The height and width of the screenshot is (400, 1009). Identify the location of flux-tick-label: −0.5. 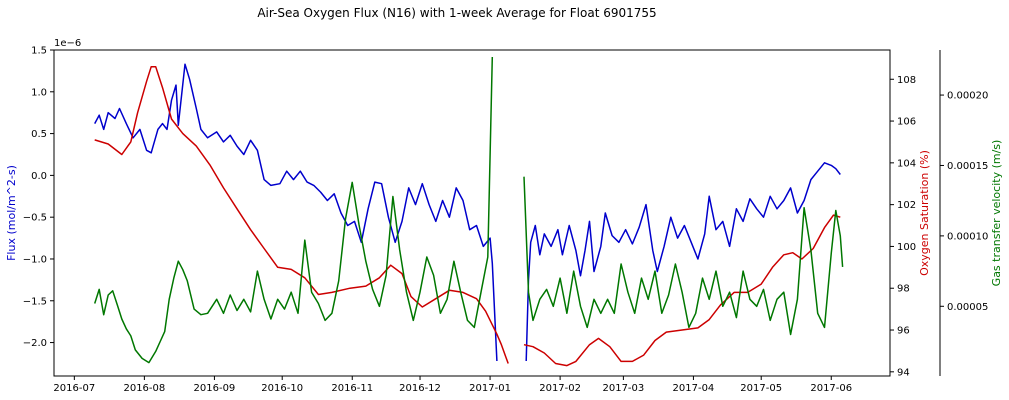
(35, 218).